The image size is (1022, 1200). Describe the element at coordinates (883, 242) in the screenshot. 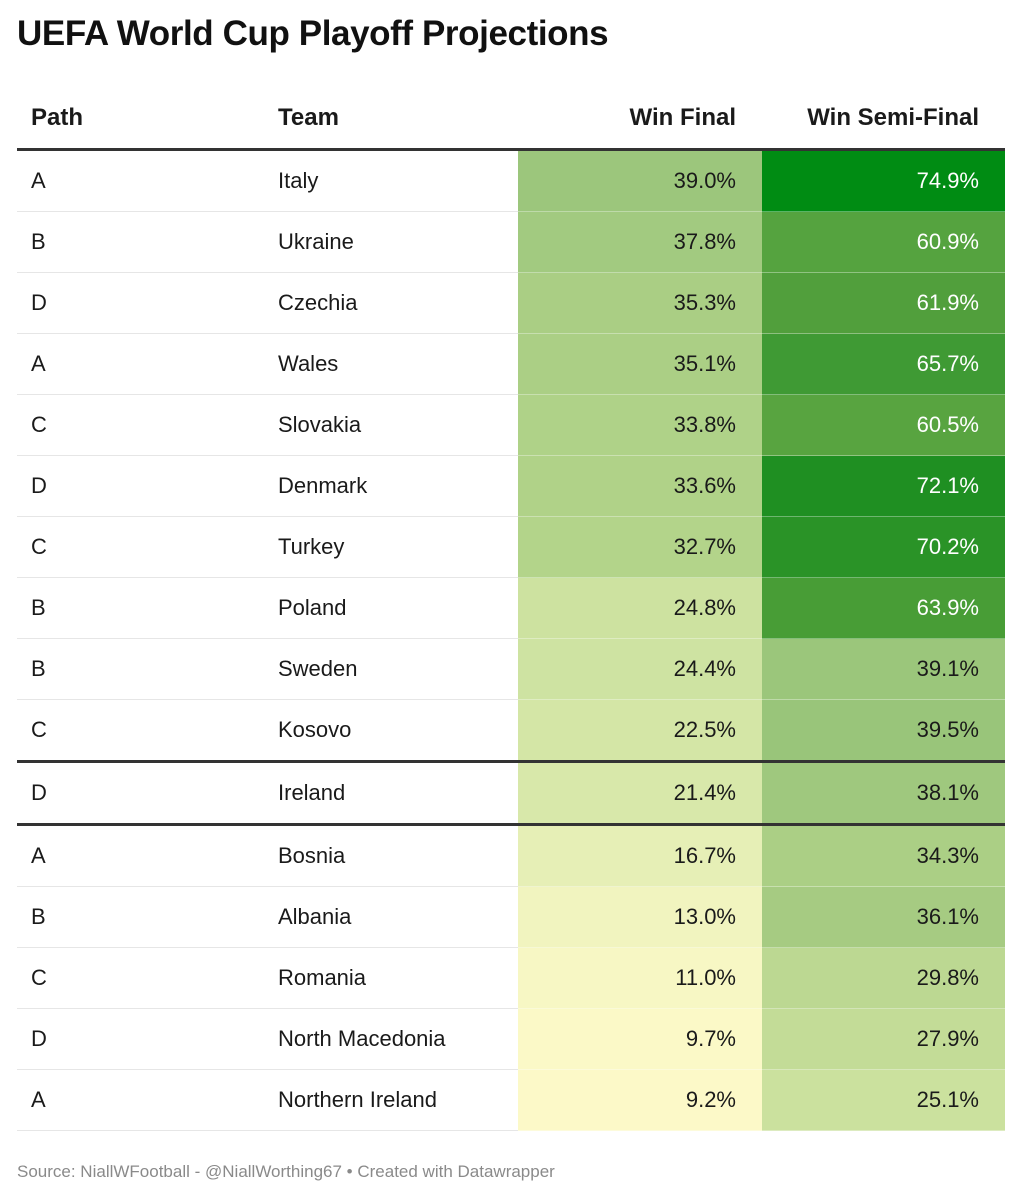

I see `cell-win-semi-final: 60.9%` at that location.